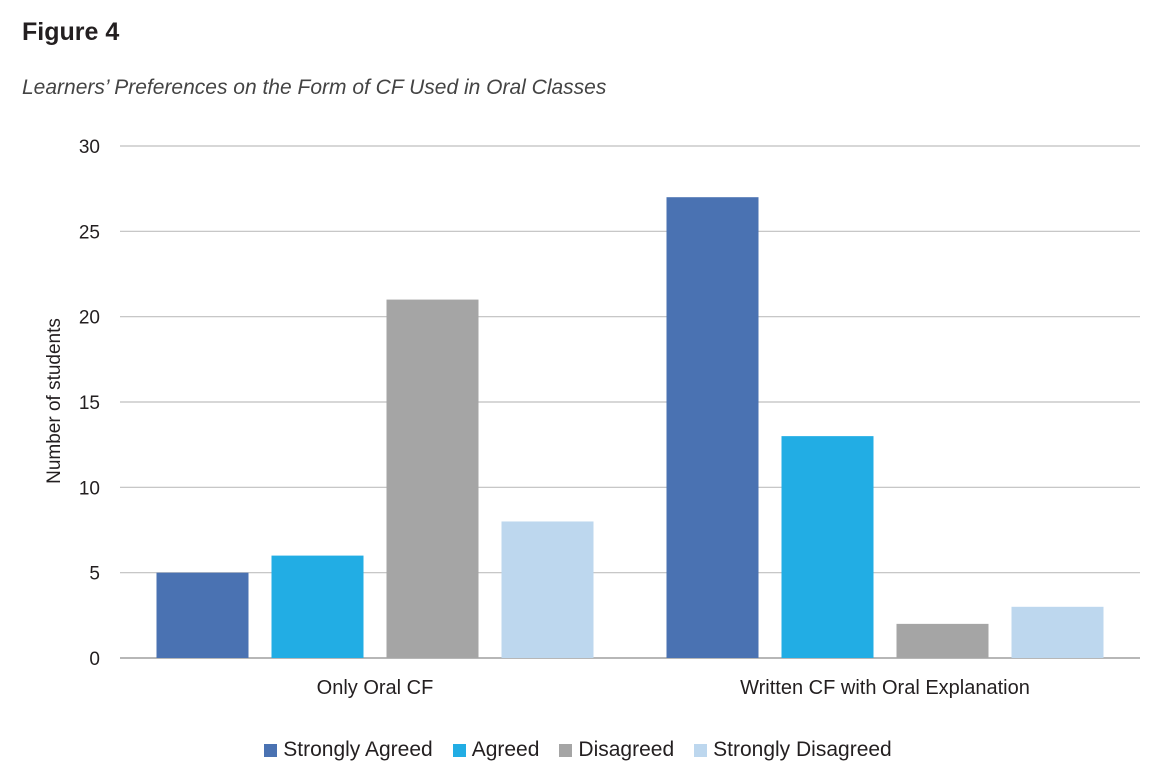  What do you see at coordinates (375, 688) in the screenshot?
I see `x-category-label: Only Oral CF` at bounding box center [375, 688].